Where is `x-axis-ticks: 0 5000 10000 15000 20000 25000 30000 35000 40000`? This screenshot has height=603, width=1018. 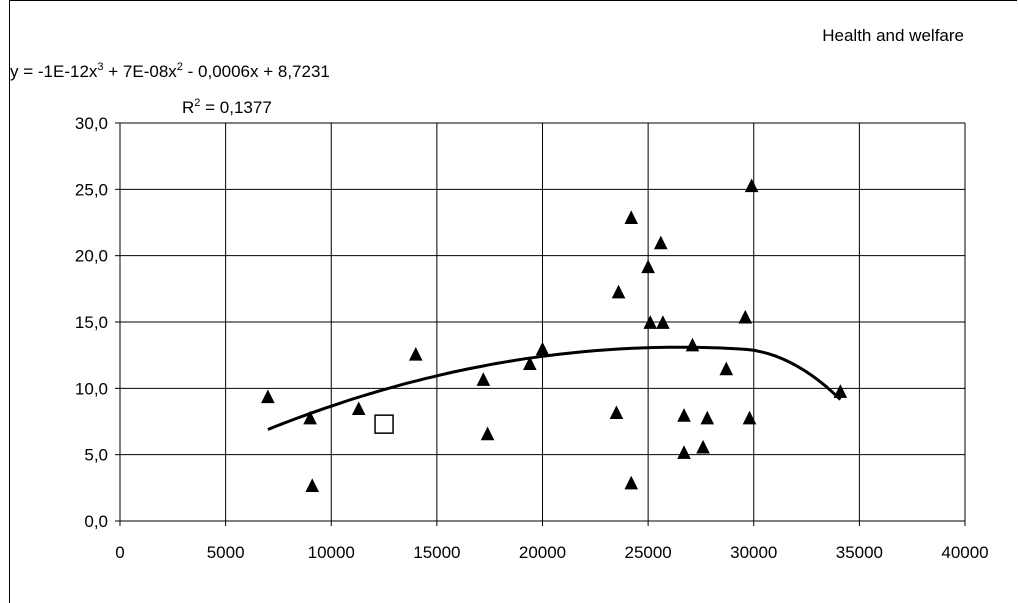
x-axis-ticks: 0 5000 10000 15000 20000 25000 30000 35000 40000 is located at coordinates (552, 541).